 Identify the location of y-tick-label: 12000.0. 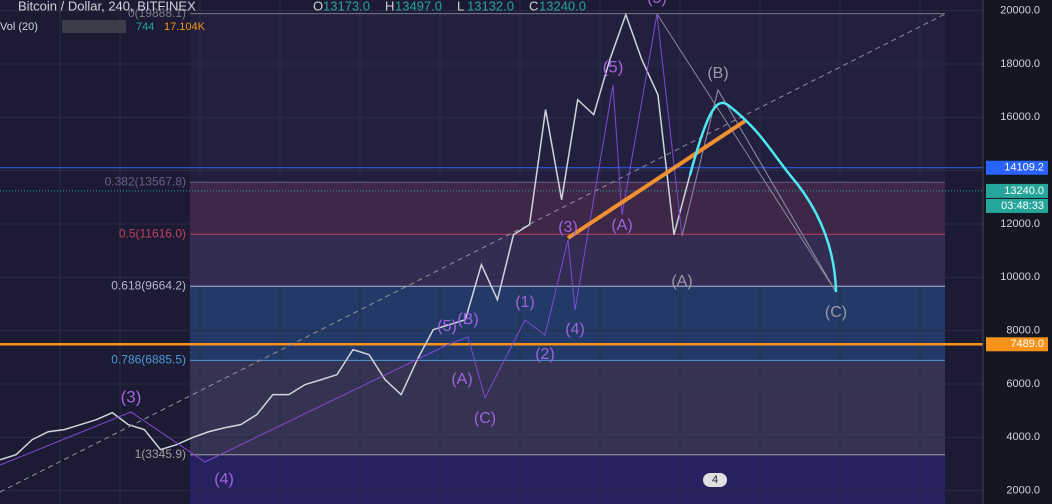
(1020, 224).